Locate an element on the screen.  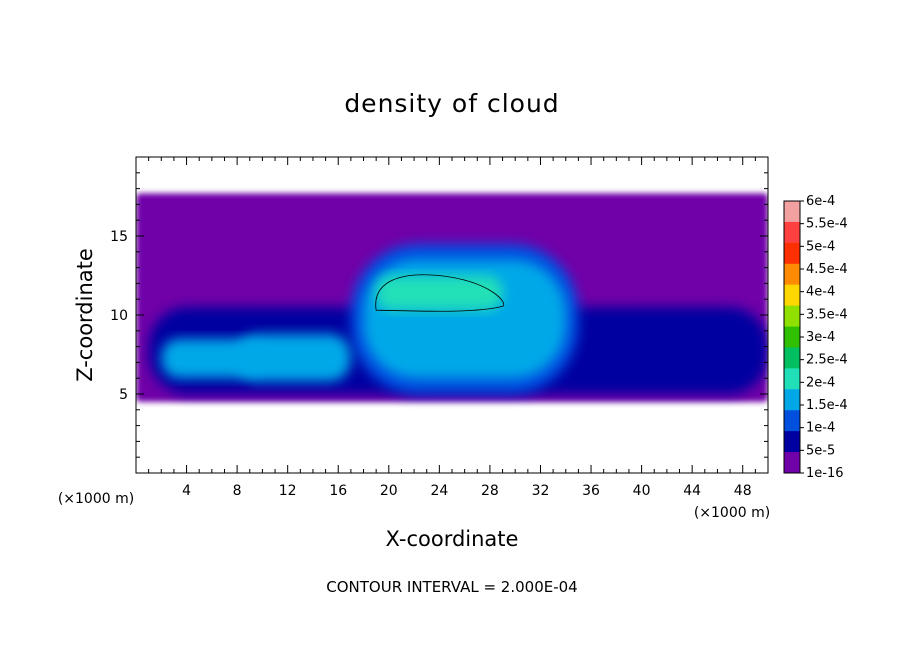
density-field-lower-left-cell is located at coordinates (212, 358).